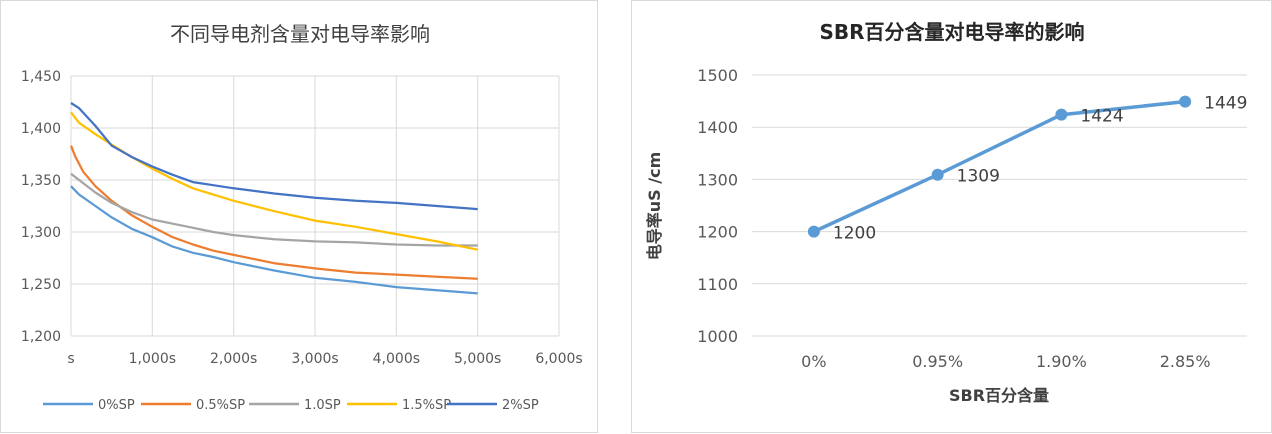 The height and width of the screenshot is (434, 1272). Describe the element at coordinates (717, 336) in the screenshot. I see `y-tick-label: 1000` at that location.